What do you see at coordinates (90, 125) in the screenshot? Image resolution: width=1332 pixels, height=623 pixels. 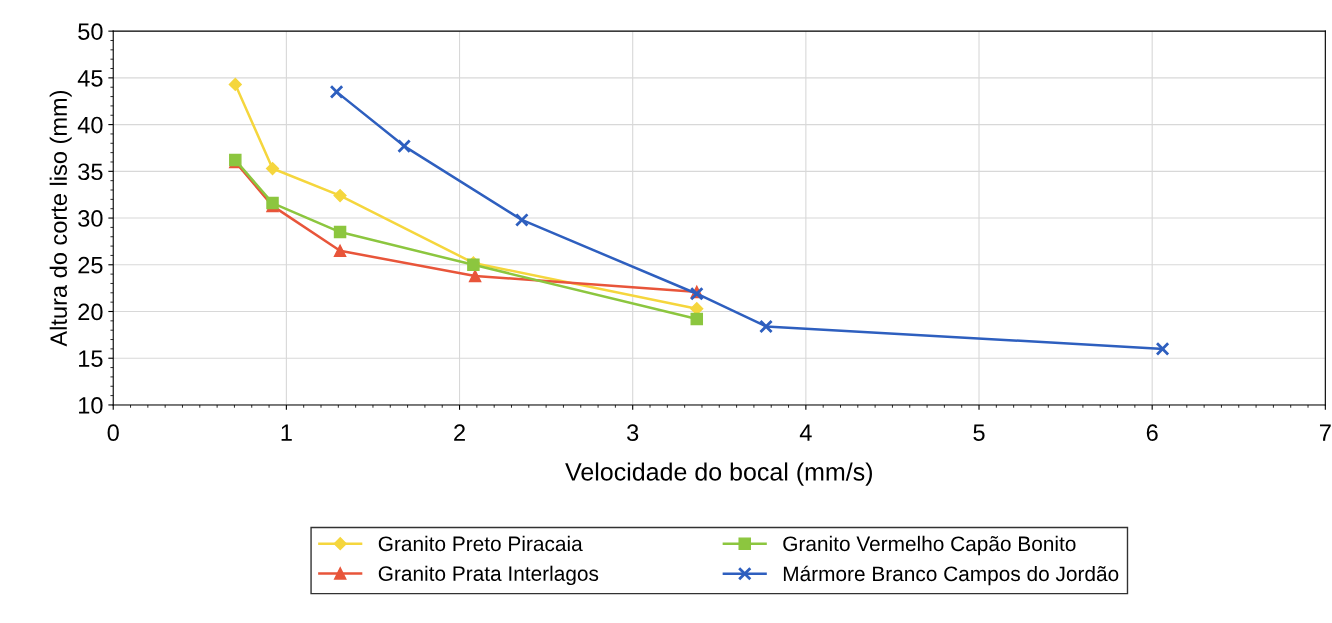 I see `y-tick-label: 40` at bounding box center [90, 125].